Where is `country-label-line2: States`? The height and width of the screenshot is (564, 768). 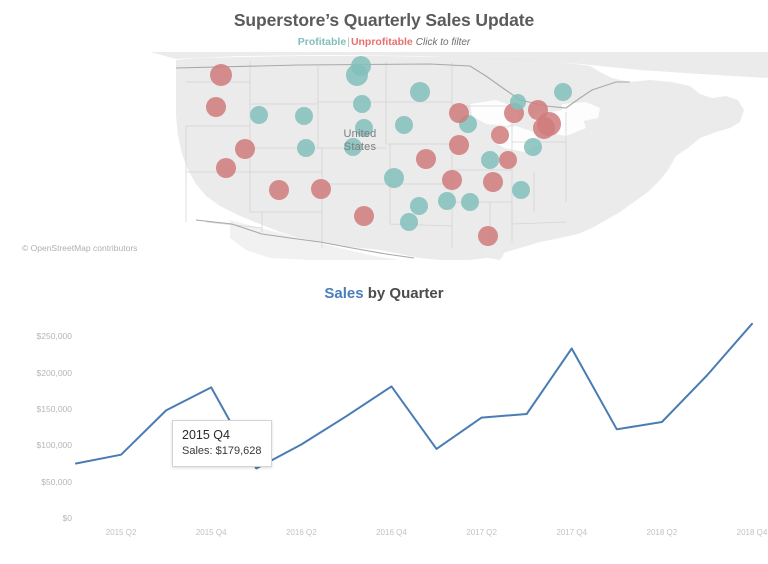 country-label-line2: States is located at coordinates (360, 147).